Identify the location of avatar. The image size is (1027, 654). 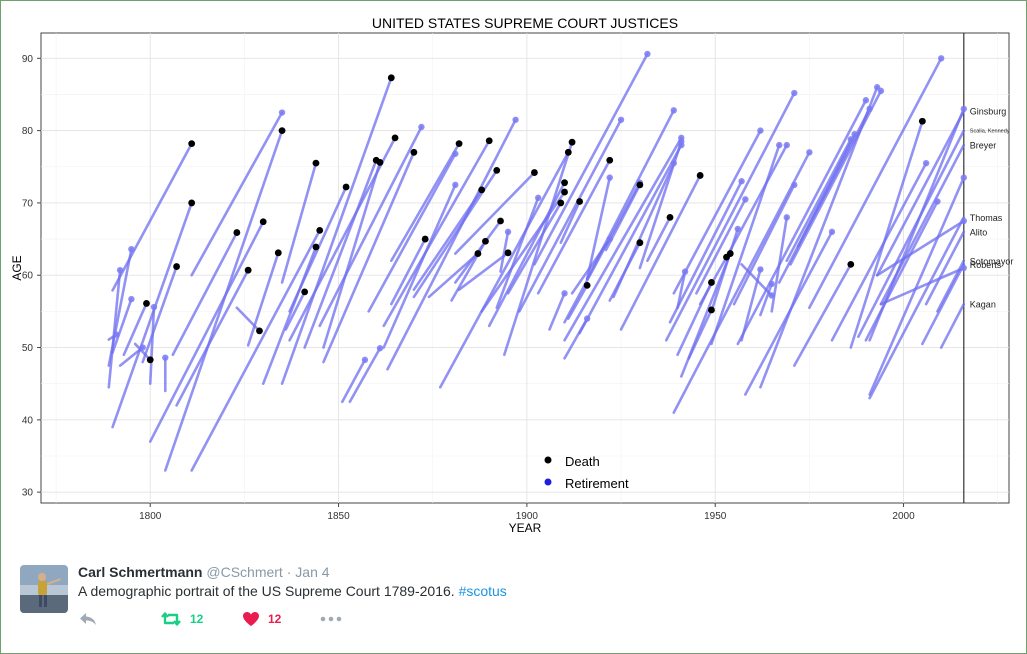
(44, 589).